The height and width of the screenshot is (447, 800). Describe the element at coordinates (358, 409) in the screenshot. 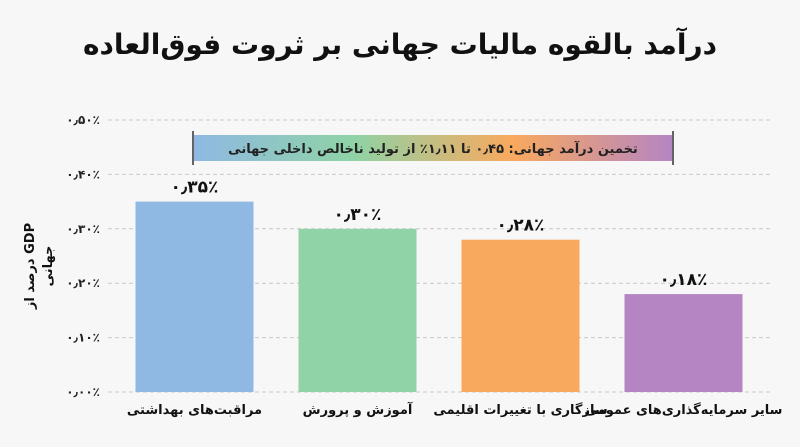

I see `x-category-label: آموزش و پرورش` at that location.